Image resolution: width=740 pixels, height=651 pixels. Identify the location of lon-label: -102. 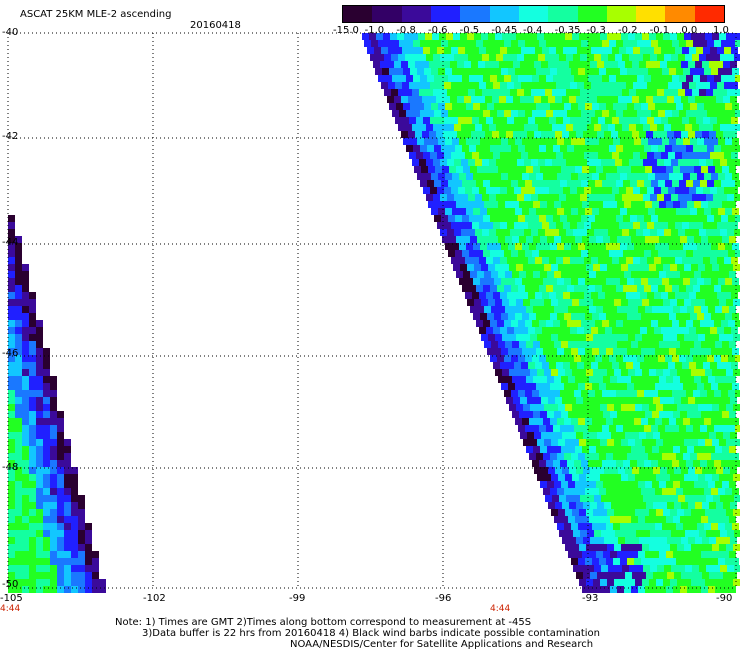
(154, 598).